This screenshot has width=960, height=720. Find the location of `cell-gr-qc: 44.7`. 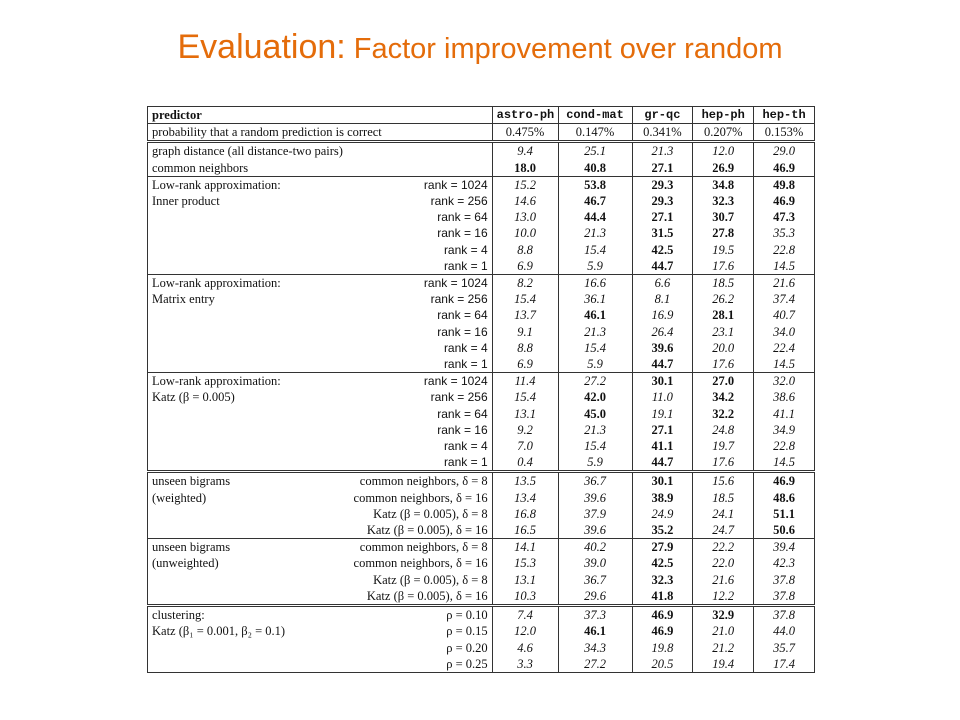

cell-gr-qc: 44.7 is located at coordinates (662, 463).